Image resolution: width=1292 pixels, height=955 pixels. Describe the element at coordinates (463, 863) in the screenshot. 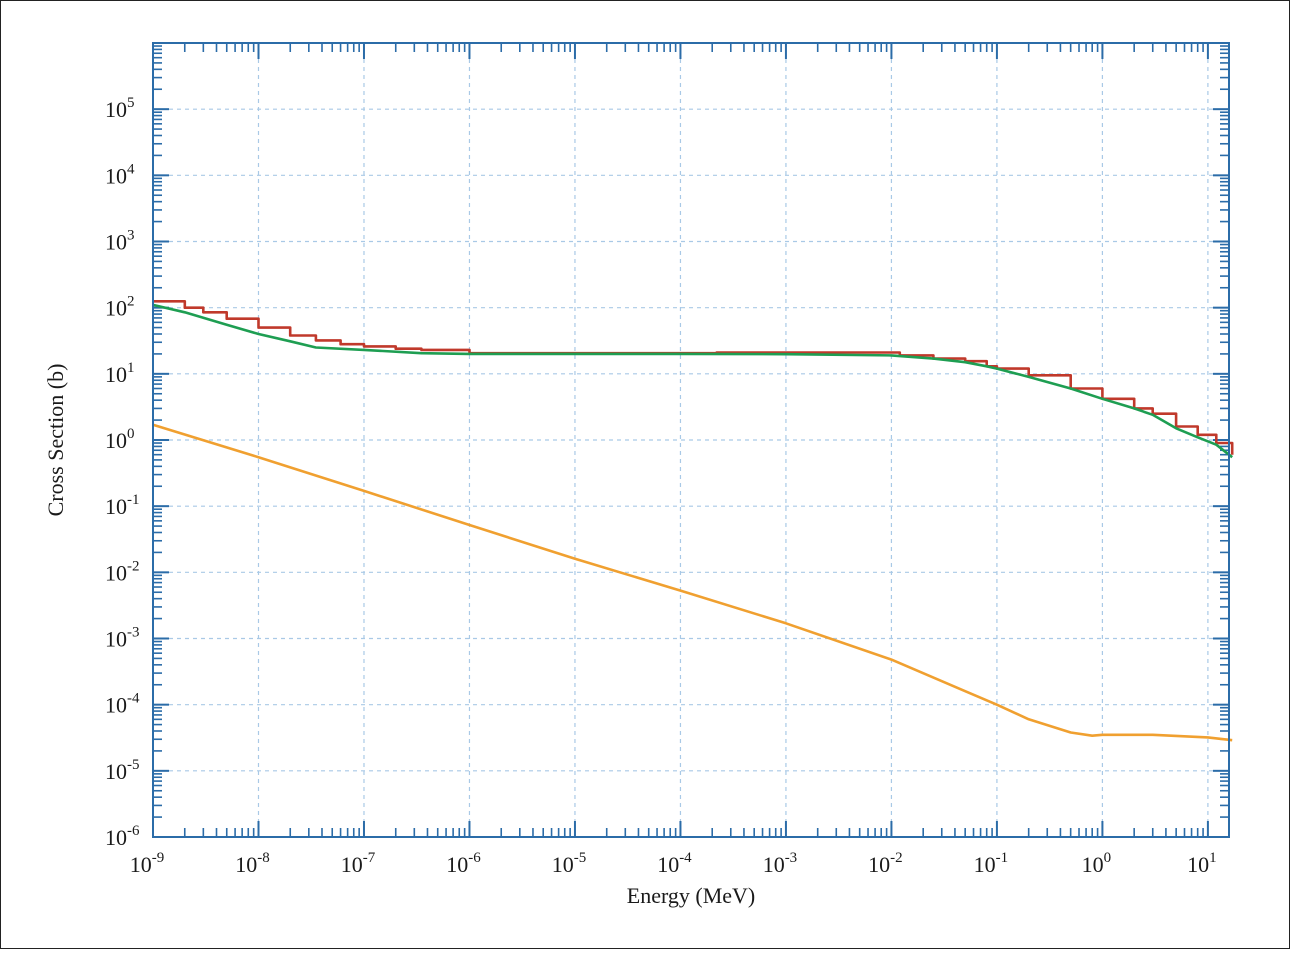

I see `x-tick-label: 10⁻⁶` at that location.